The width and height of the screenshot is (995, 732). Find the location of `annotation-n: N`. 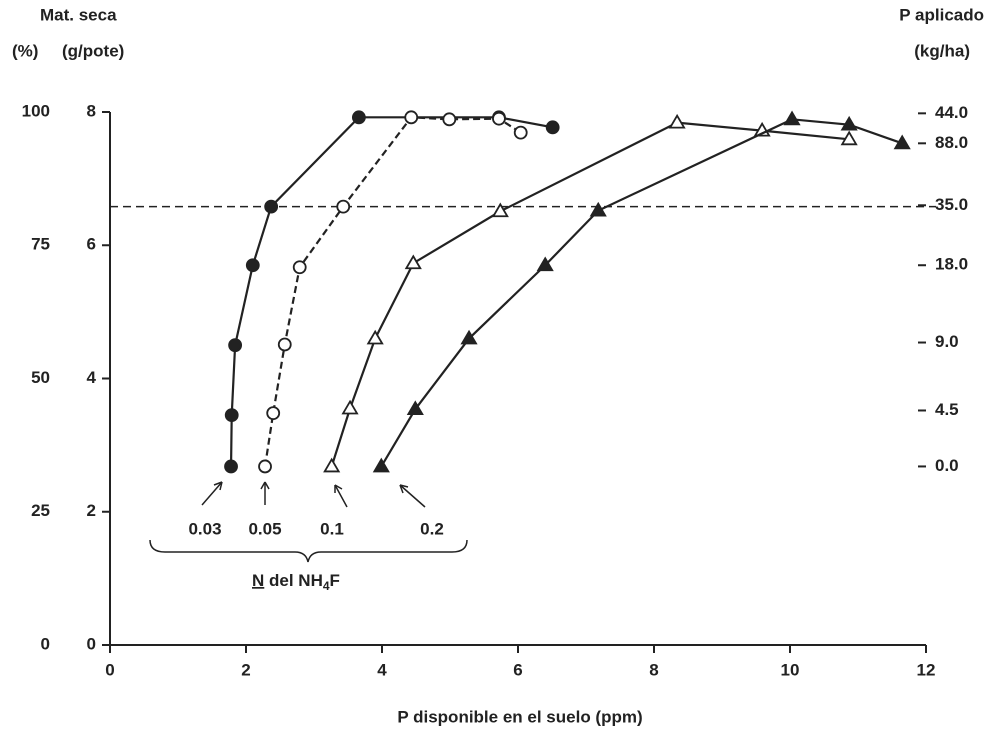

annotation-n: N is located at coordinates (258, 580).